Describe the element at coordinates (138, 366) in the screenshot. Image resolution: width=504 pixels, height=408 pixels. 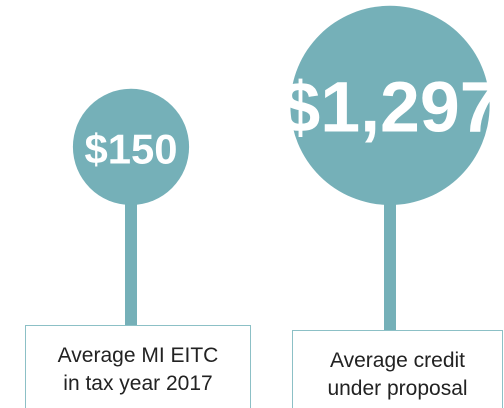
I see `category-label: Average MI EITC in tax year 2017` at that location.